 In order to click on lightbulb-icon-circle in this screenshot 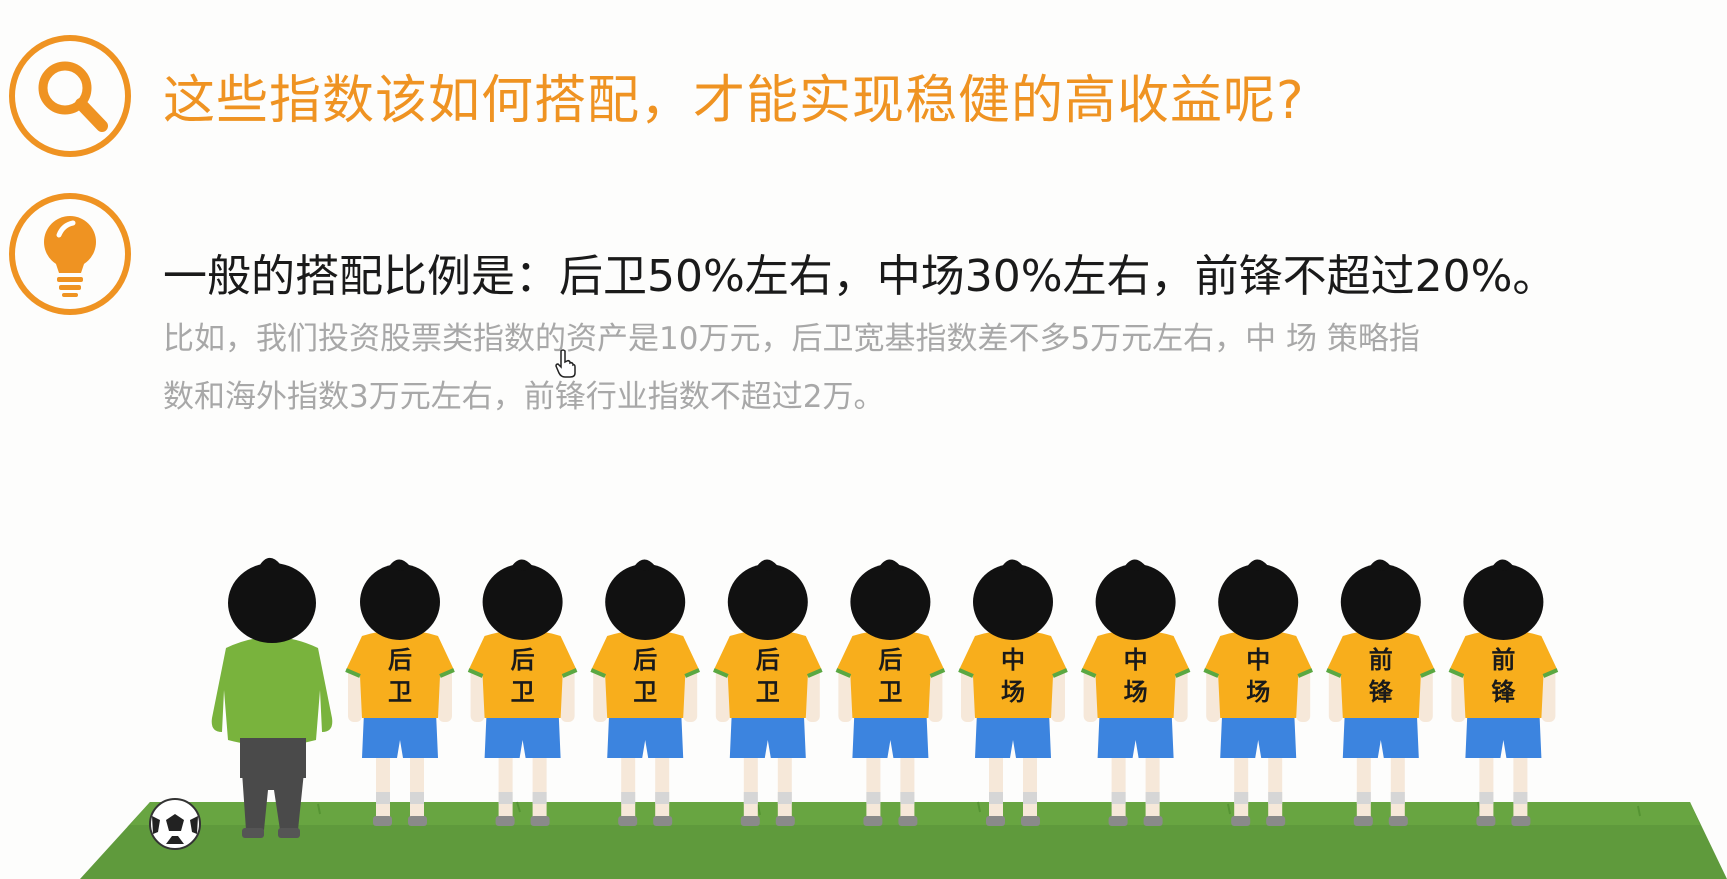, I will do `click(70, 254)`.